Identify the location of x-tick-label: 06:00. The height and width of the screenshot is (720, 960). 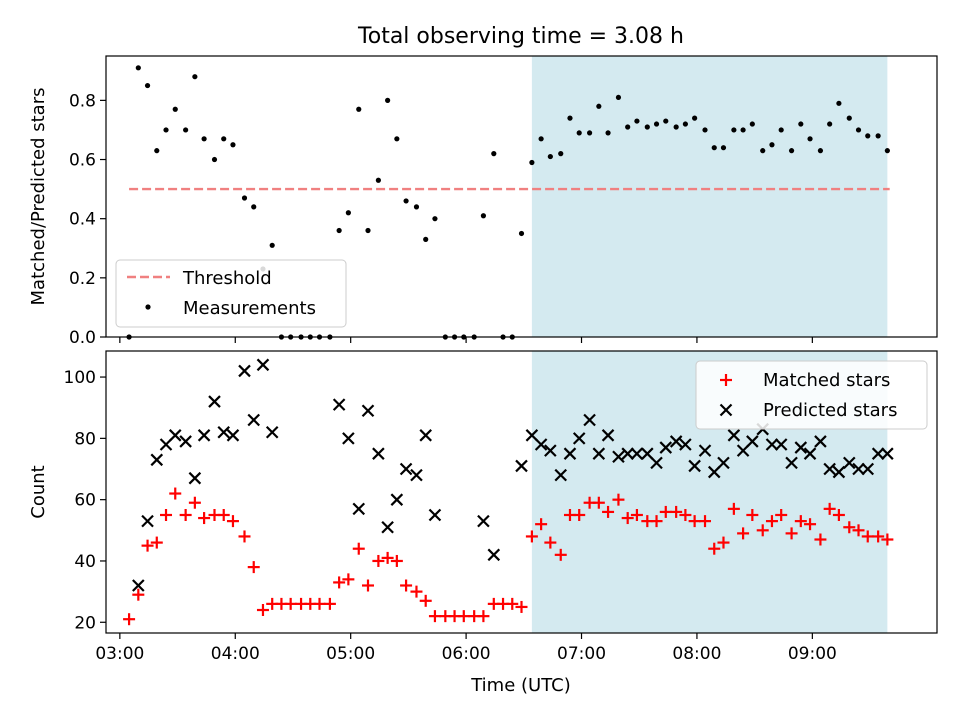
(466, 654).